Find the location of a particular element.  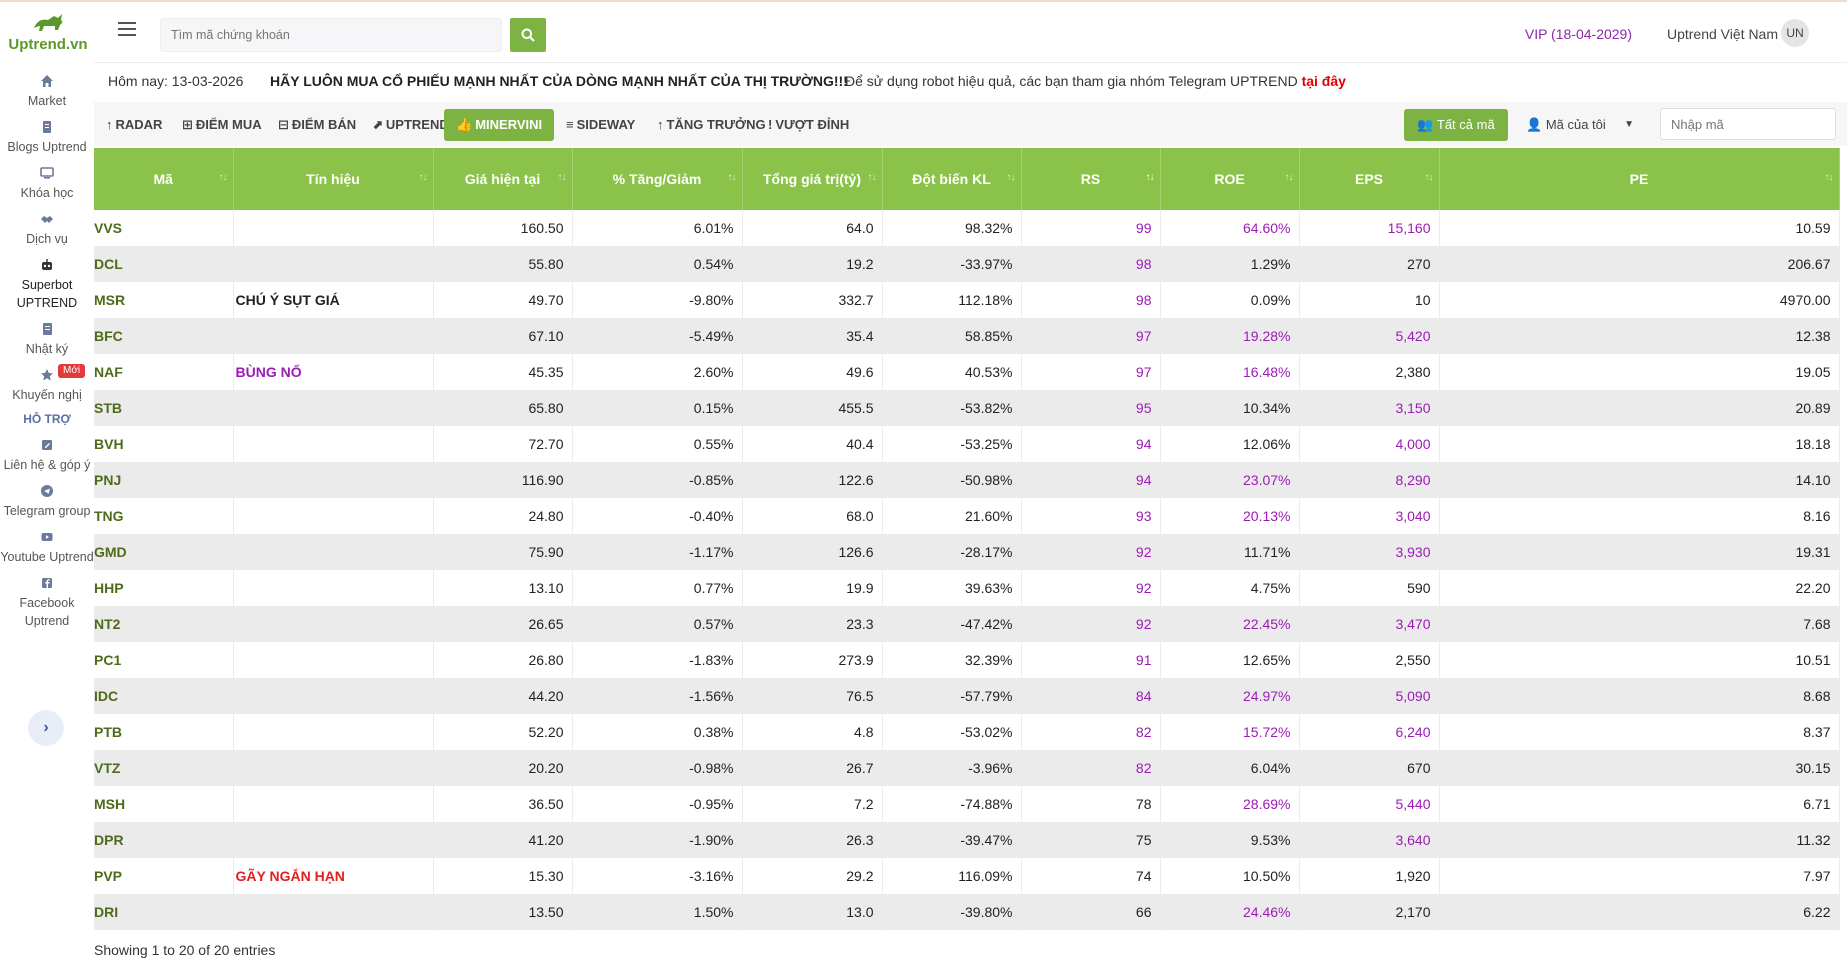

sidebar-collapse-button: › is located at coordinates (46, 728).